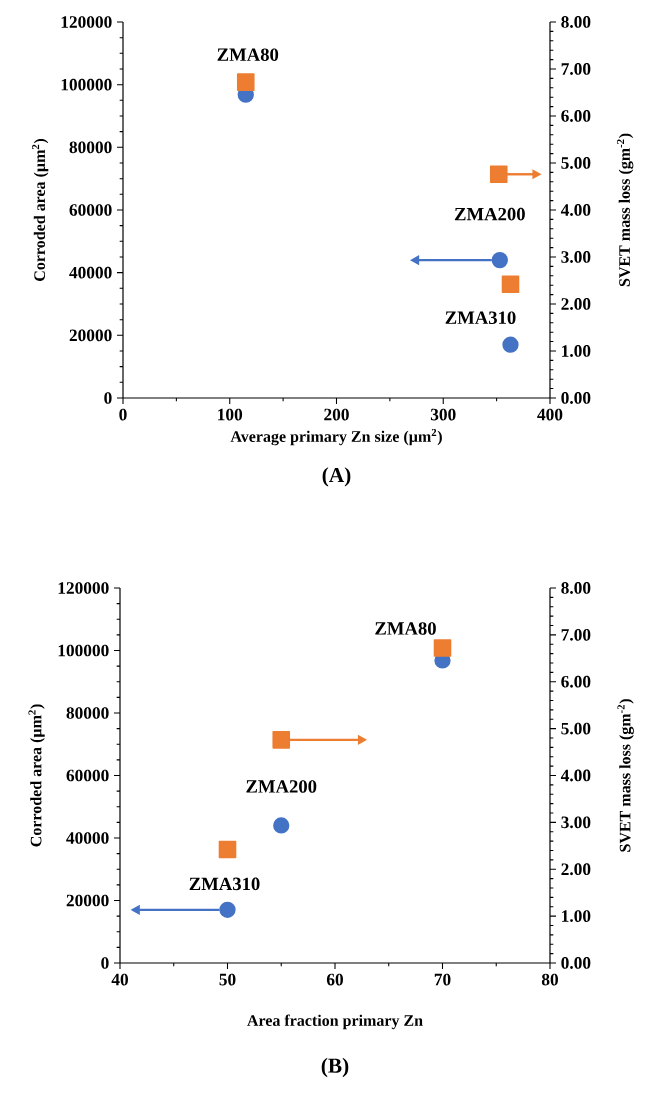  Describe the element at coordinates (336, 477) in the screenshot. I see `text: (A)` at that location.